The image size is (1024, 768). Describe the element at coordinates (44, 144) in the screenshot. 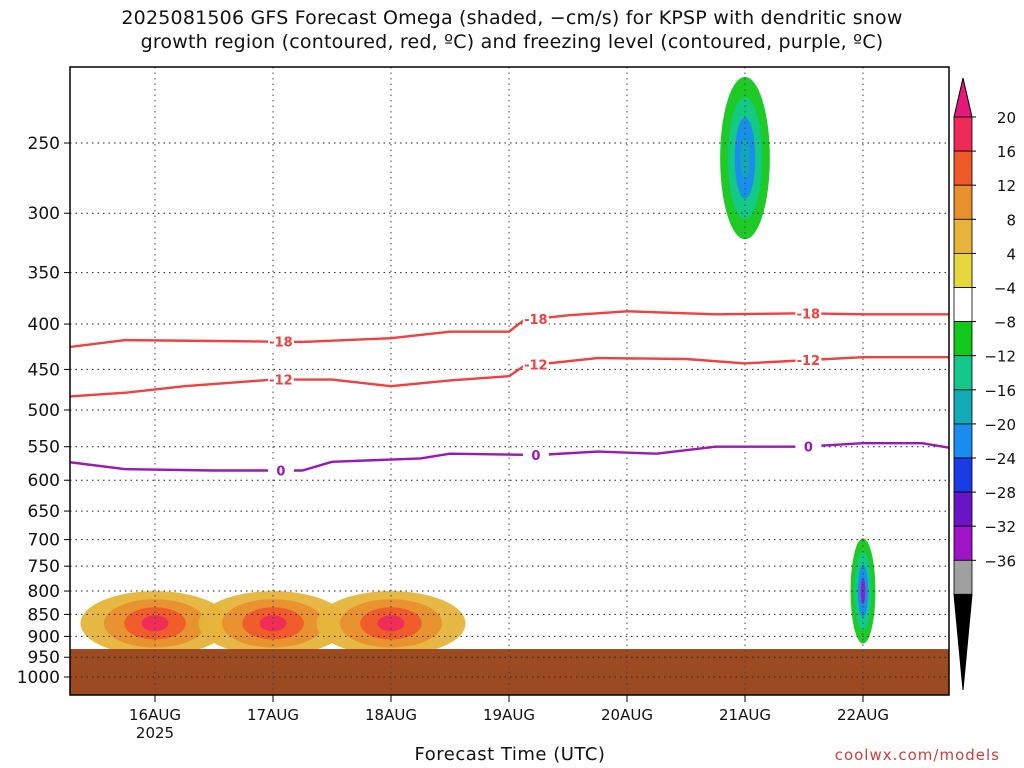

I see `y-tick-label: 250` at that location.